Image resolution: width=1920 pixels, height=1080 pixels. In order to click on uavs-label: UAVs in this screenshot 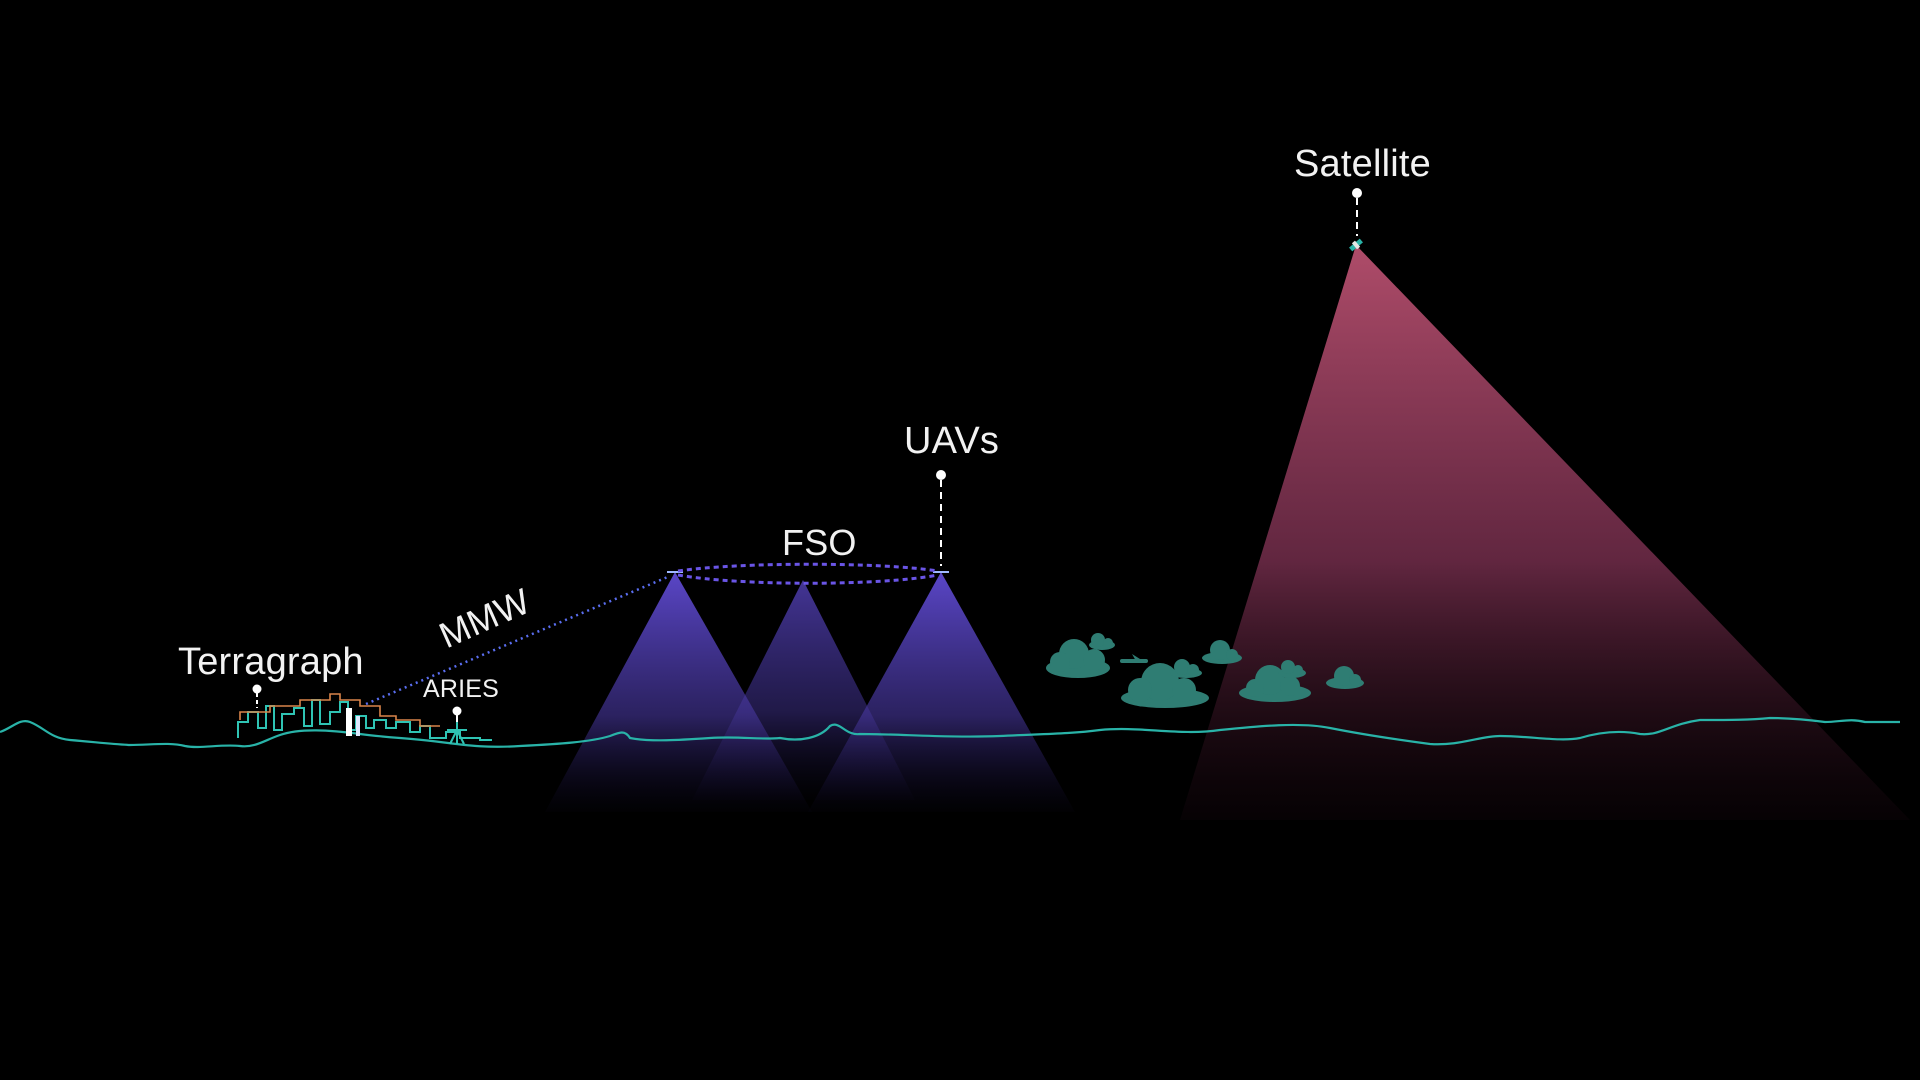, I will do `click(952, 441)`.